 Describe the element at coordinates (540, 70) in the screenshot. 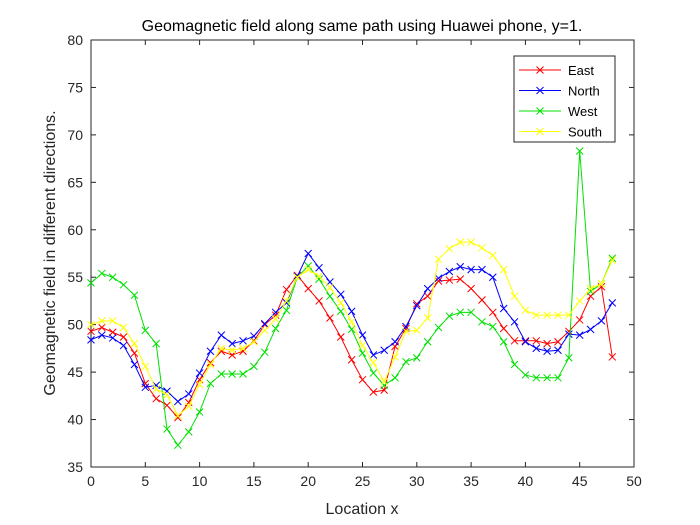

I see `legend-marker-east` at that location.